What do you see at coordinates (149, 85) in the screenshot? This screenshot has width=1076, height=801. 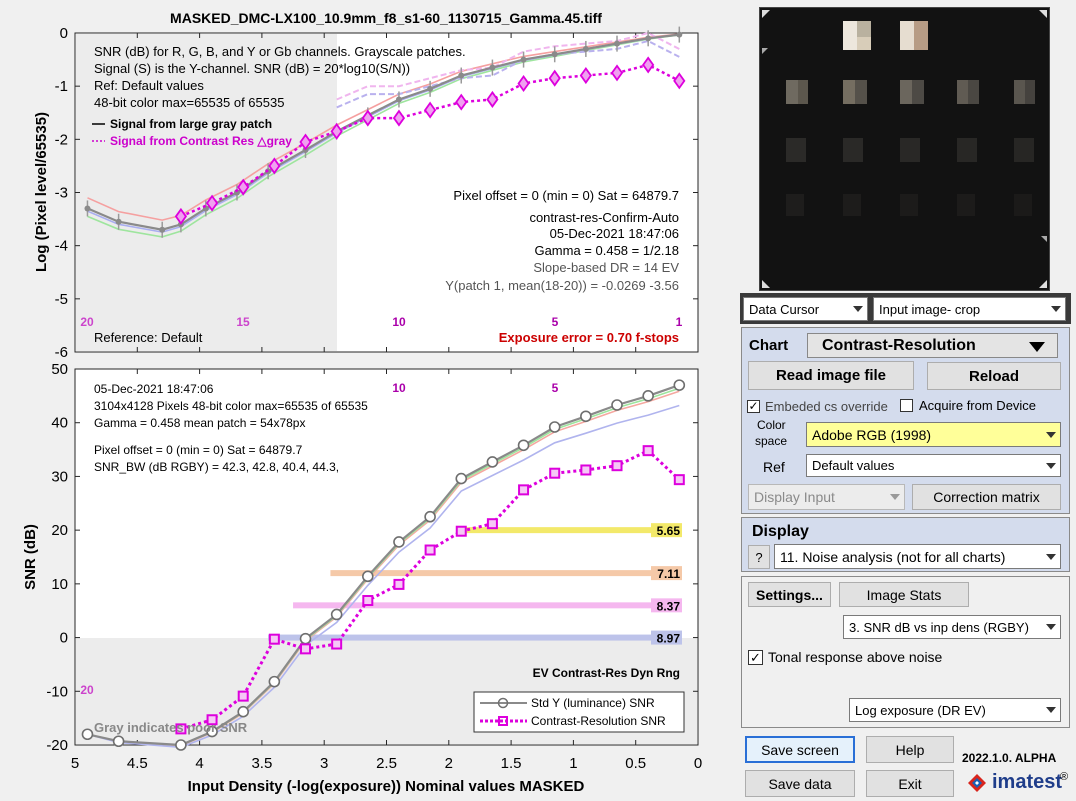 I see `top-info-line: Ref: Default values` at bounding box center [149, 85].